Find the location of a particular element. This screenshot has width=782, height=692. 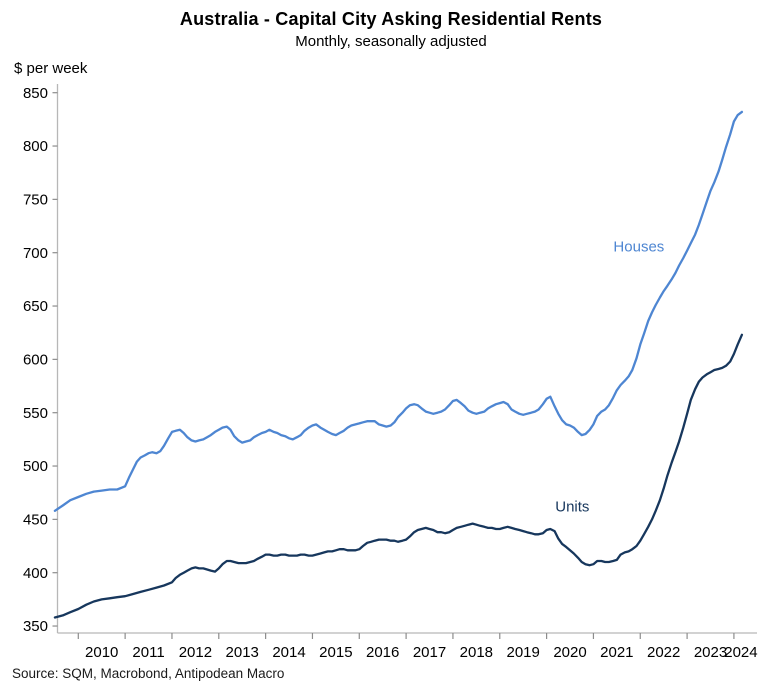

y-axis-tick-label: 450 is located at coordinates (35, 520).